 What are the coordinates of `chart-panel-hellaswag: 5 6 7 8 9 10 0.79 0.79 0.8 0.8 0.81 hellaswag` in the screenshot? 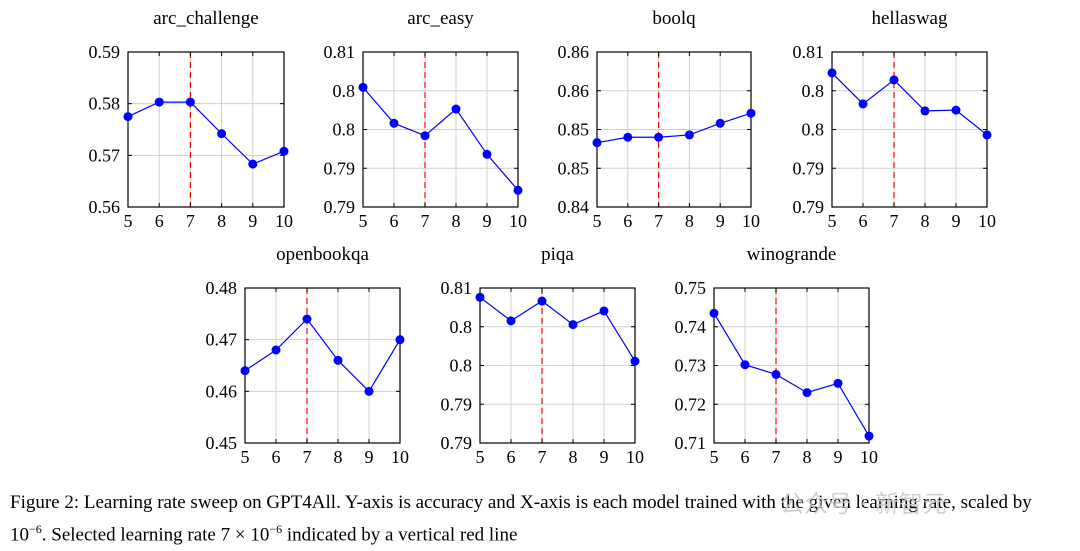 It's located at (895, 119).